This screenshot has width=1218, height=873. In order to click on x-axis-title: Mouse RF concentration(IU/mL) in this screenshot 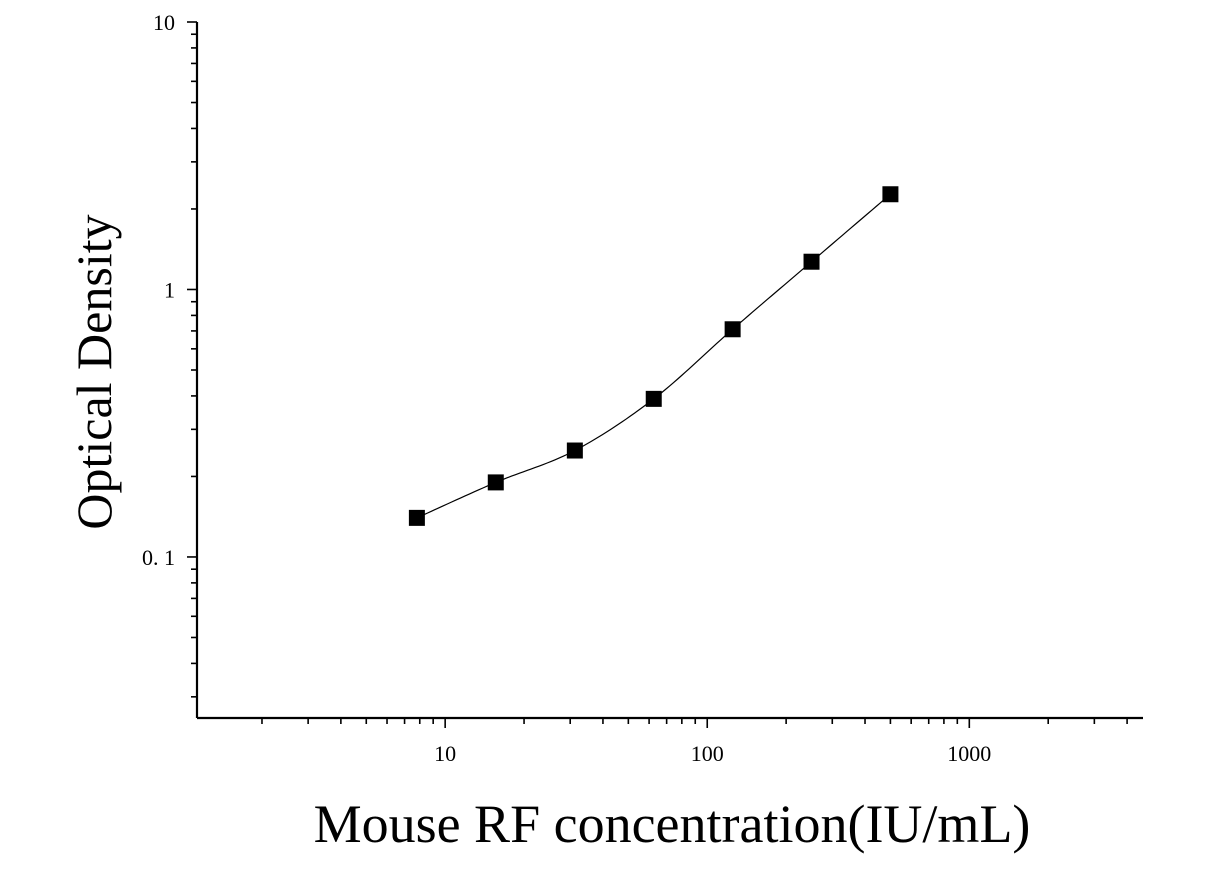, I will do `click(672, 824)`.